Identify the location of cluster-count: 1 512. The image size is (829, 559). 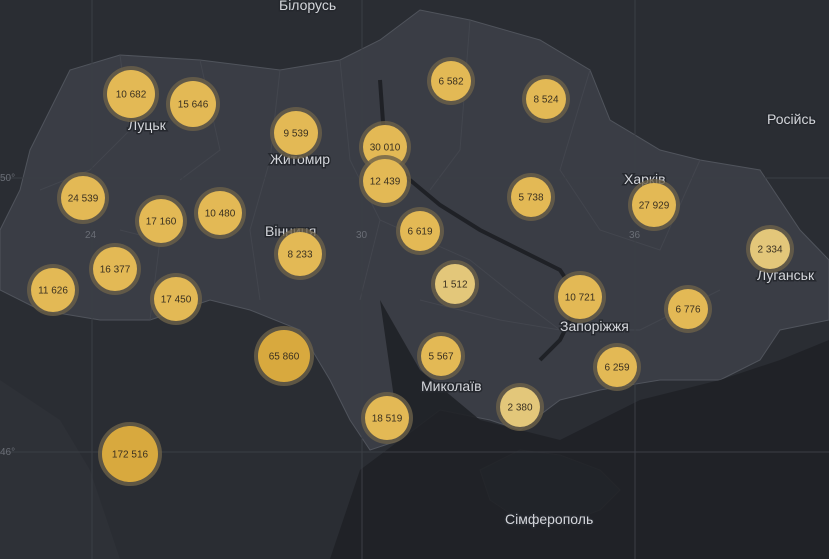
(454, 285).